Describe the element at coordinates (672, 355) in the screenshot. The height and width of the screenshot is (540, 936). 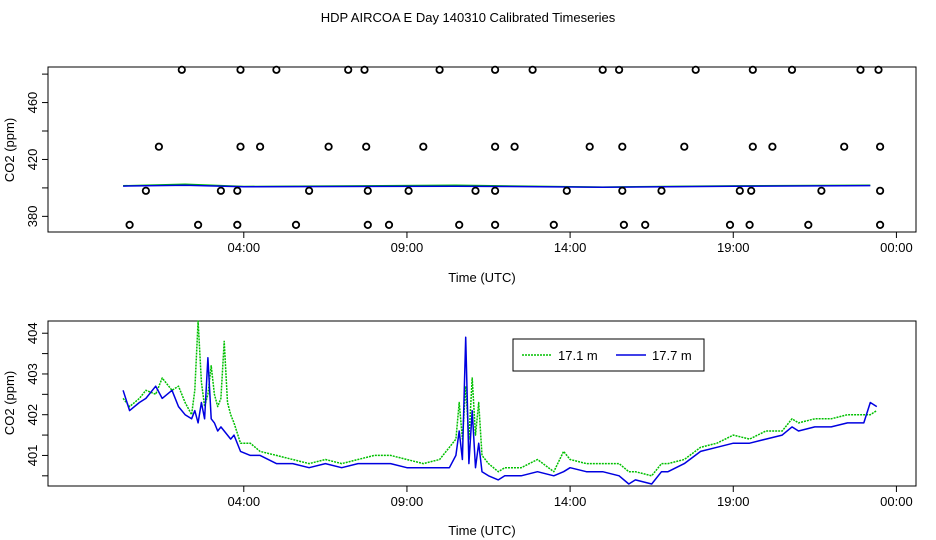
I see `legend-label-17-7m: 17.7 m` at that location.